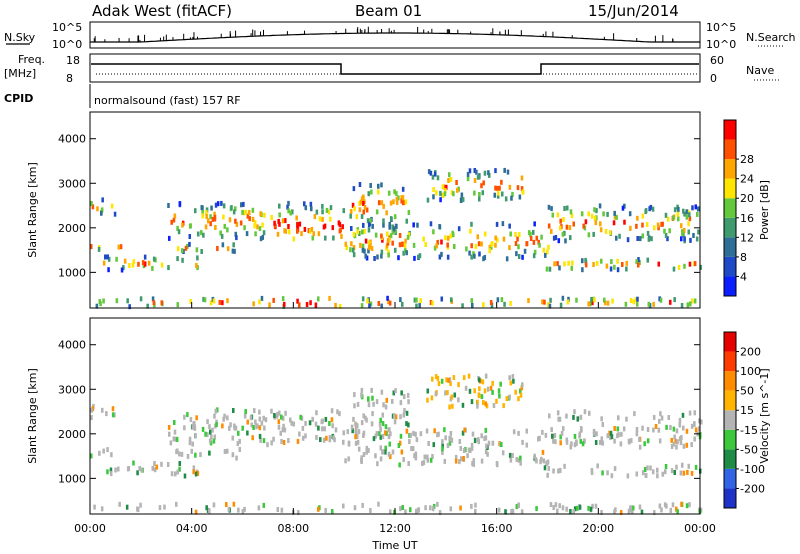  I want to click on colorbar-swatch, so click(730, 247).